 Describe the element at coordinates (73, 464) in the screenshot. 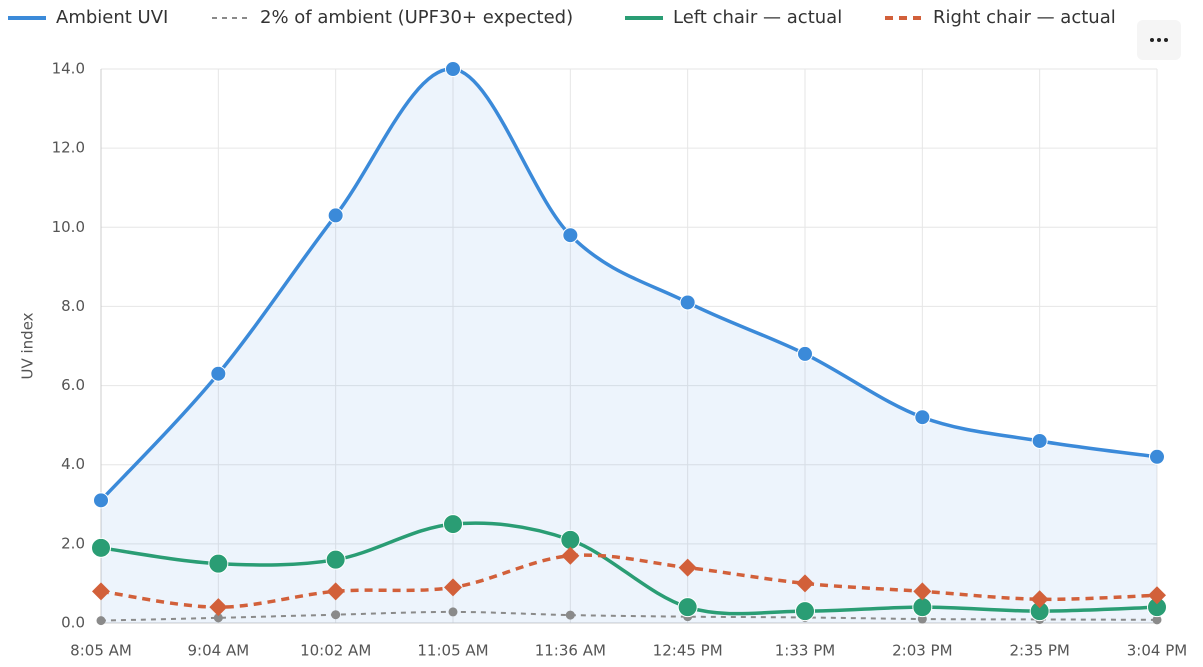

I see `y-tick-label: 4.0` at that location.